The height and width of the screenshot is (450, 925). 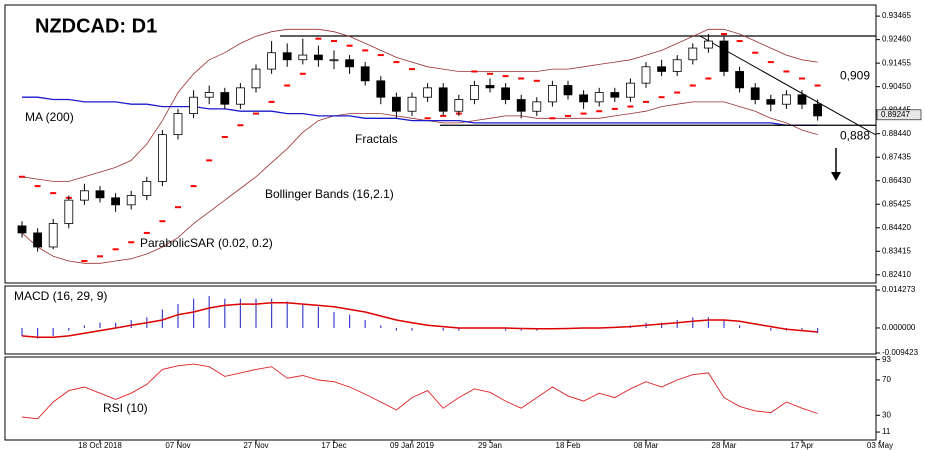 I want to click on macd-signal, so click(x=419, y=320).